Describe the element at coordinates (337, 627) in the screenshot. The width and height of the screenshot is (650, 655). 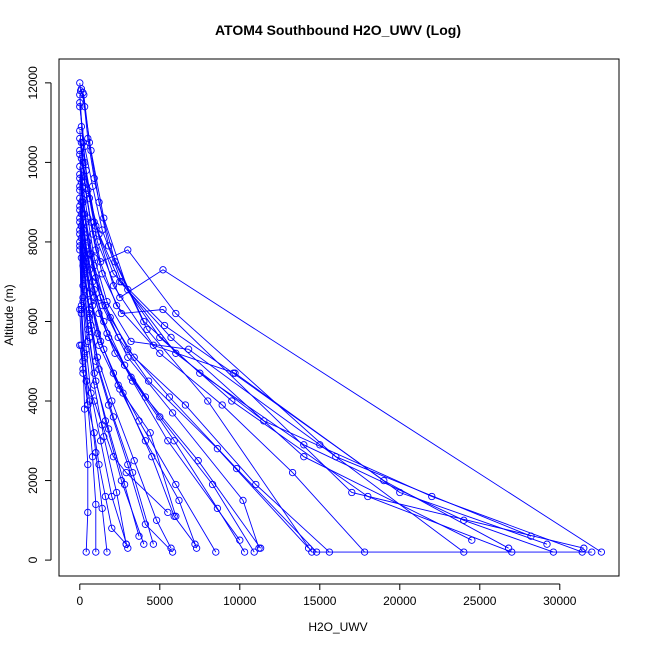
I see `x-axis-label: H2O_UWV` at that location.